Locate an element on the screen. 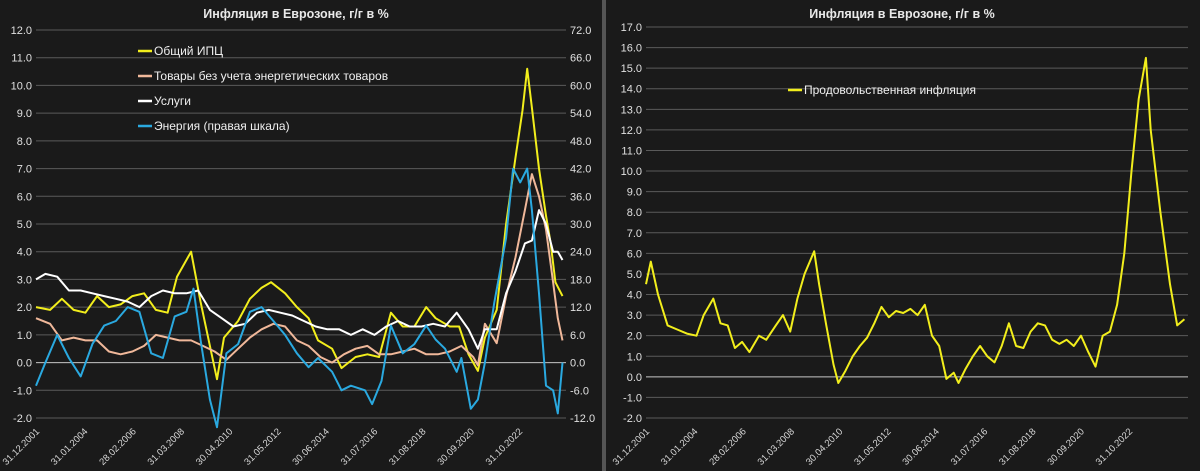 The width and height of the screenshot is (1200, 471). y2-tick-label: 48.0 is located at coordinates (580, 142).